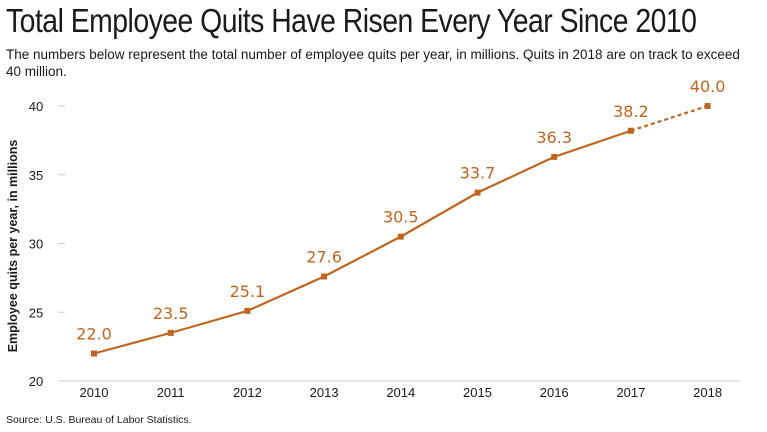  I want to click on x-tick-label: 2014, so click(400, 392).